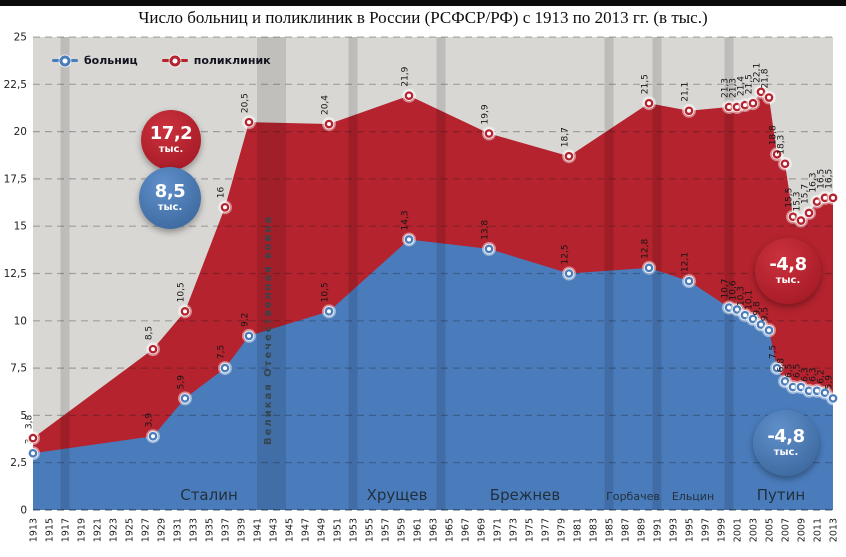 This screenshot has height=557, width=846. What do you see at coordinates (150, 420) in the screenshot?
I see `point-label: 3,9` at bounding box center [150, 420].